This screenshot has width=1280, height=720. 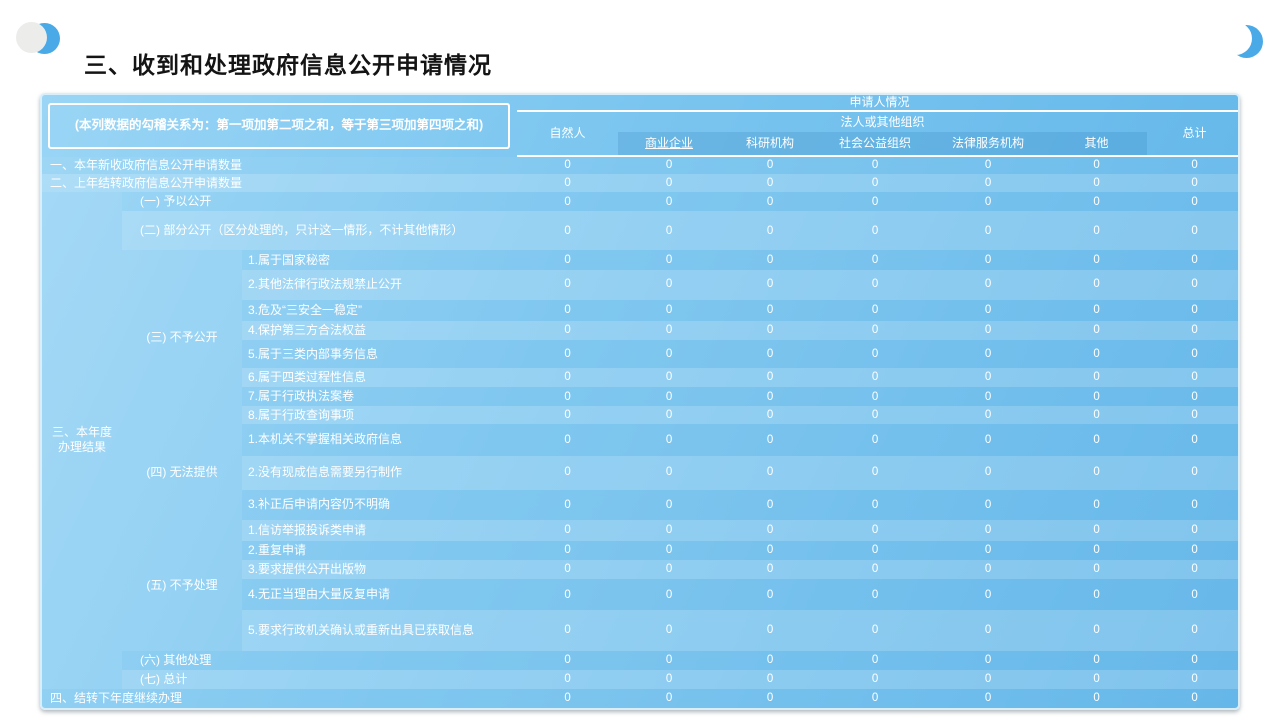 What do you see at coordinates (988, 144) in the screenshot?
I see `header-legal-services: 法律服务机构` at bounding box center [988, 144].